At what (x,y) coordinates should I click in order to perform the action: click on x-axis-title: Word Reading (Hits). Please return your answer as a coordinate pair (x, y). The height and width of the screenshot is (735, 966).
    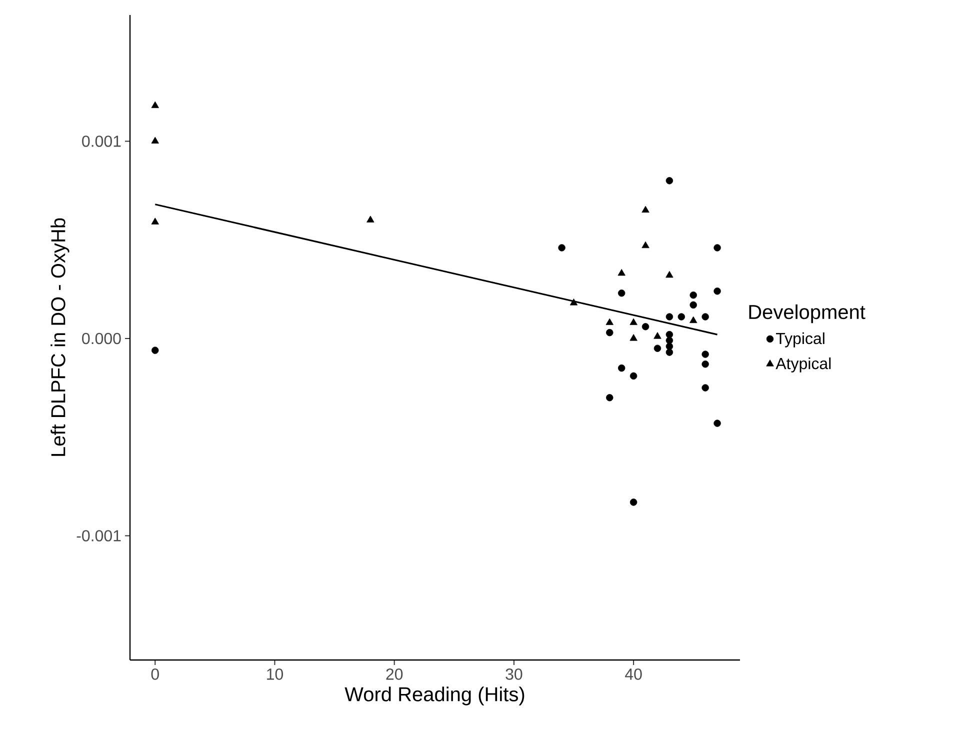
    Looking at the image, I should click on (434, 696).